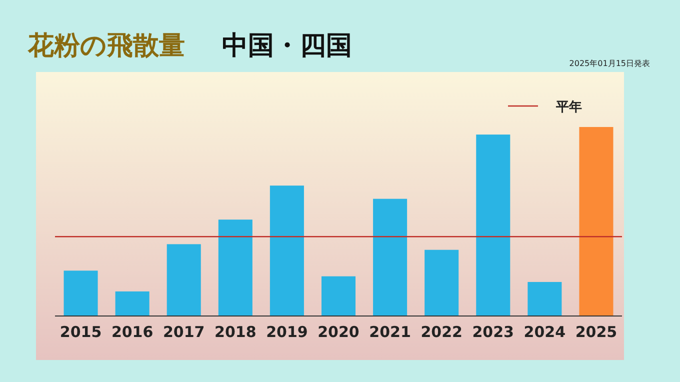  What do you see at coordinates (132, 332) in the screenshot?
I see `x-tick-label: 2016` at bounding box center [132, 332].